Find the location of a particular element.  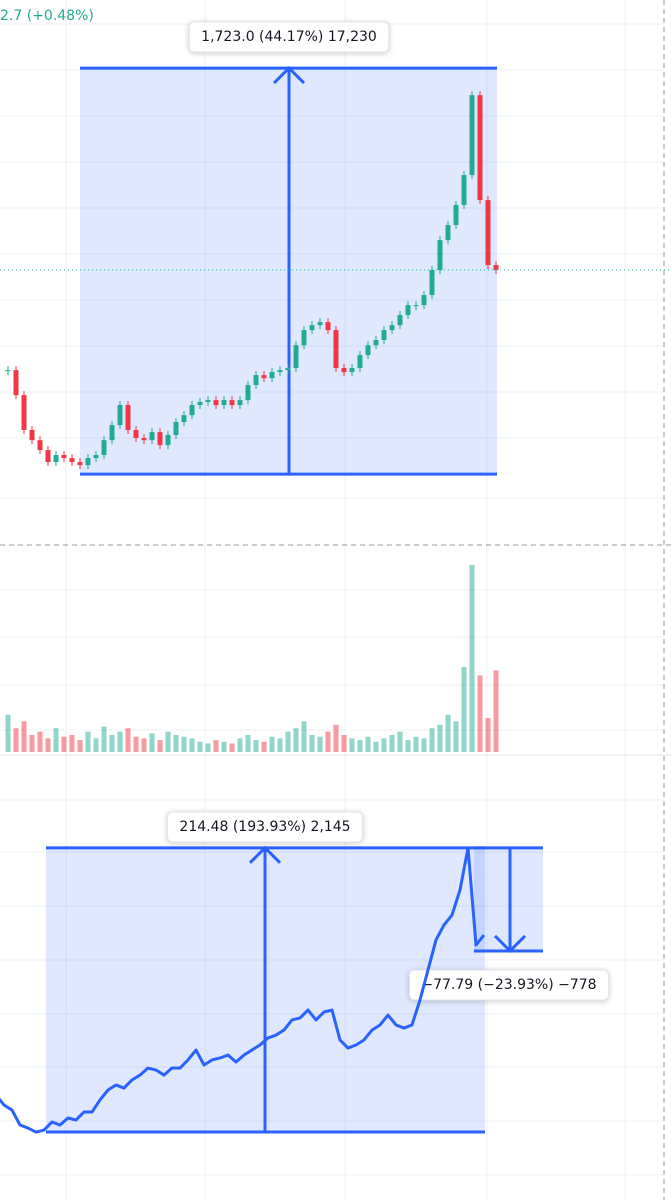

measure-label: 1,723.0 (44.17%) 17,230 is located at coordinates (289, 37).